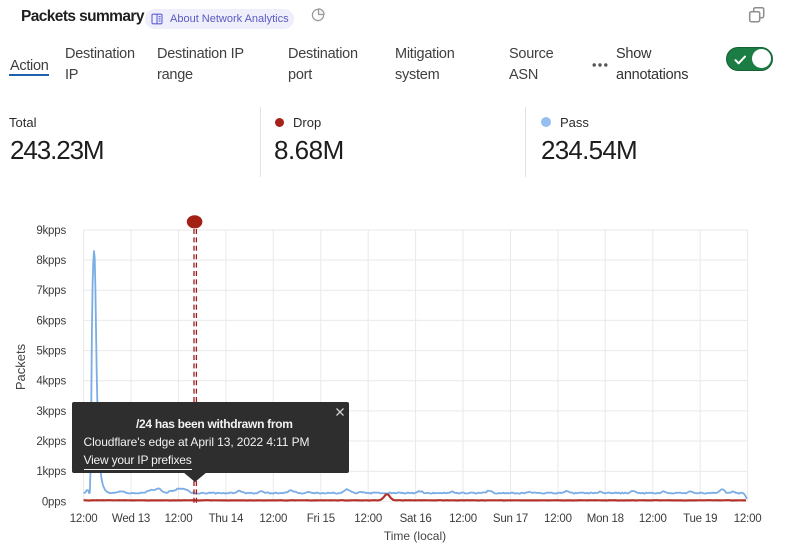 Image resolution: width=785 pixels, height=555 pixels. I want to click on svg-text: Fri 15, so click(321, 519).